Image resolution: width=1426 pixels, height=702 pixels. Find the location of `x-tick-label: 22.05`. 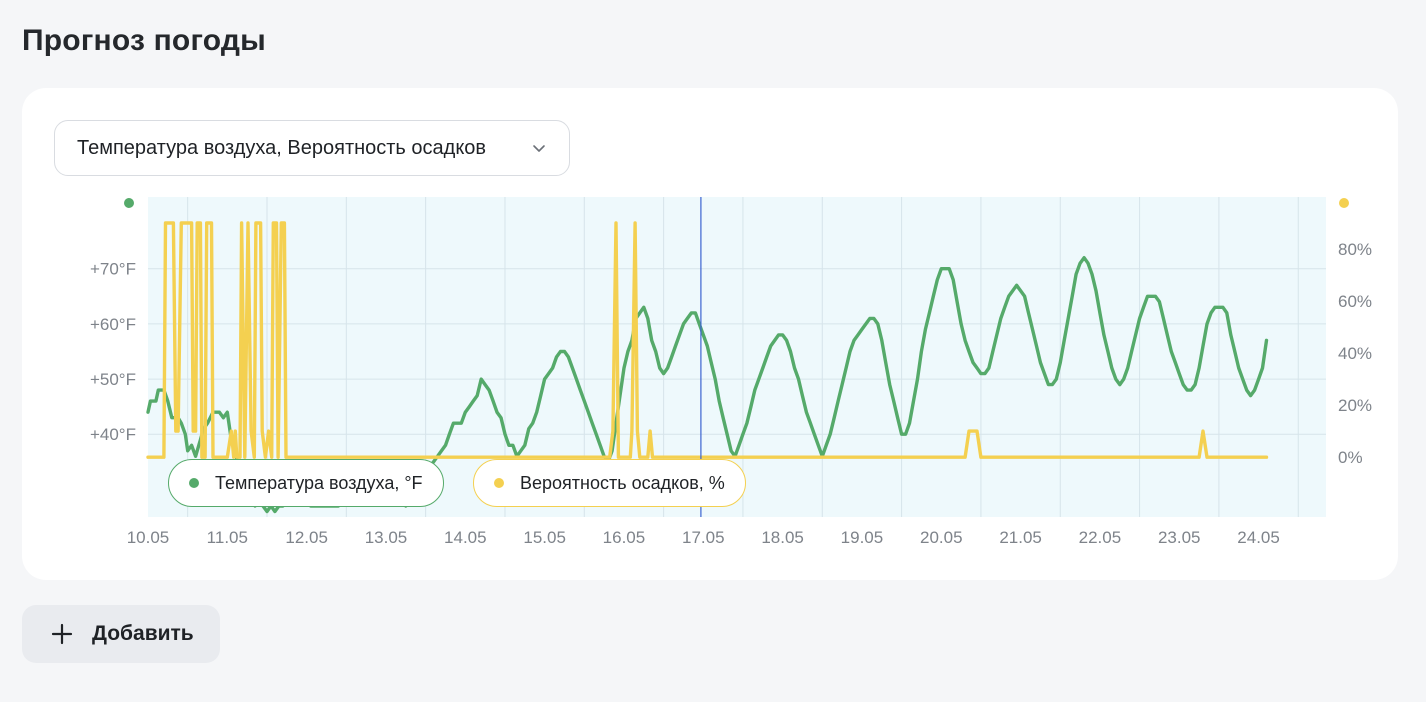

x-tick-label: 22.05 is located at coordinates (1100, 537).